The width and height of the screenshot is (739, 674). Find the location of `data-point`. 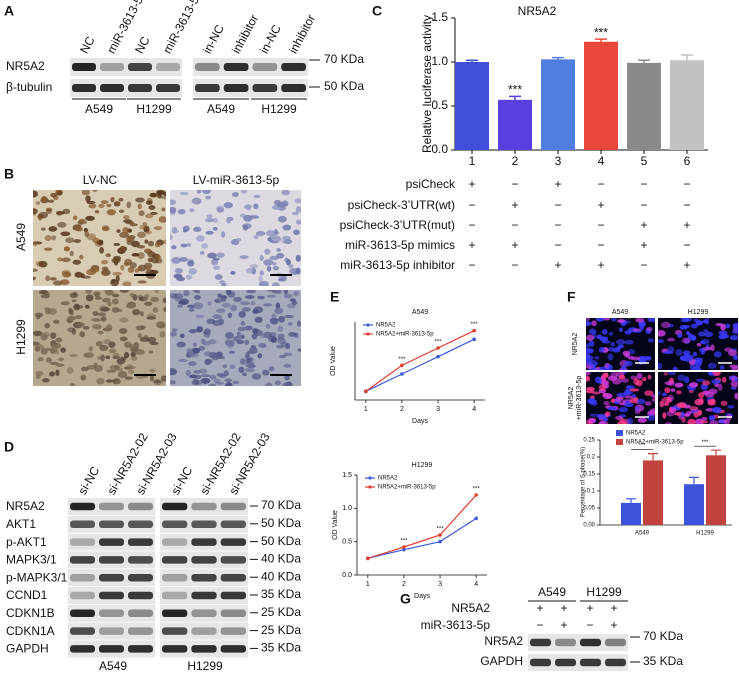

data-point is located at coordinates (438, 356).